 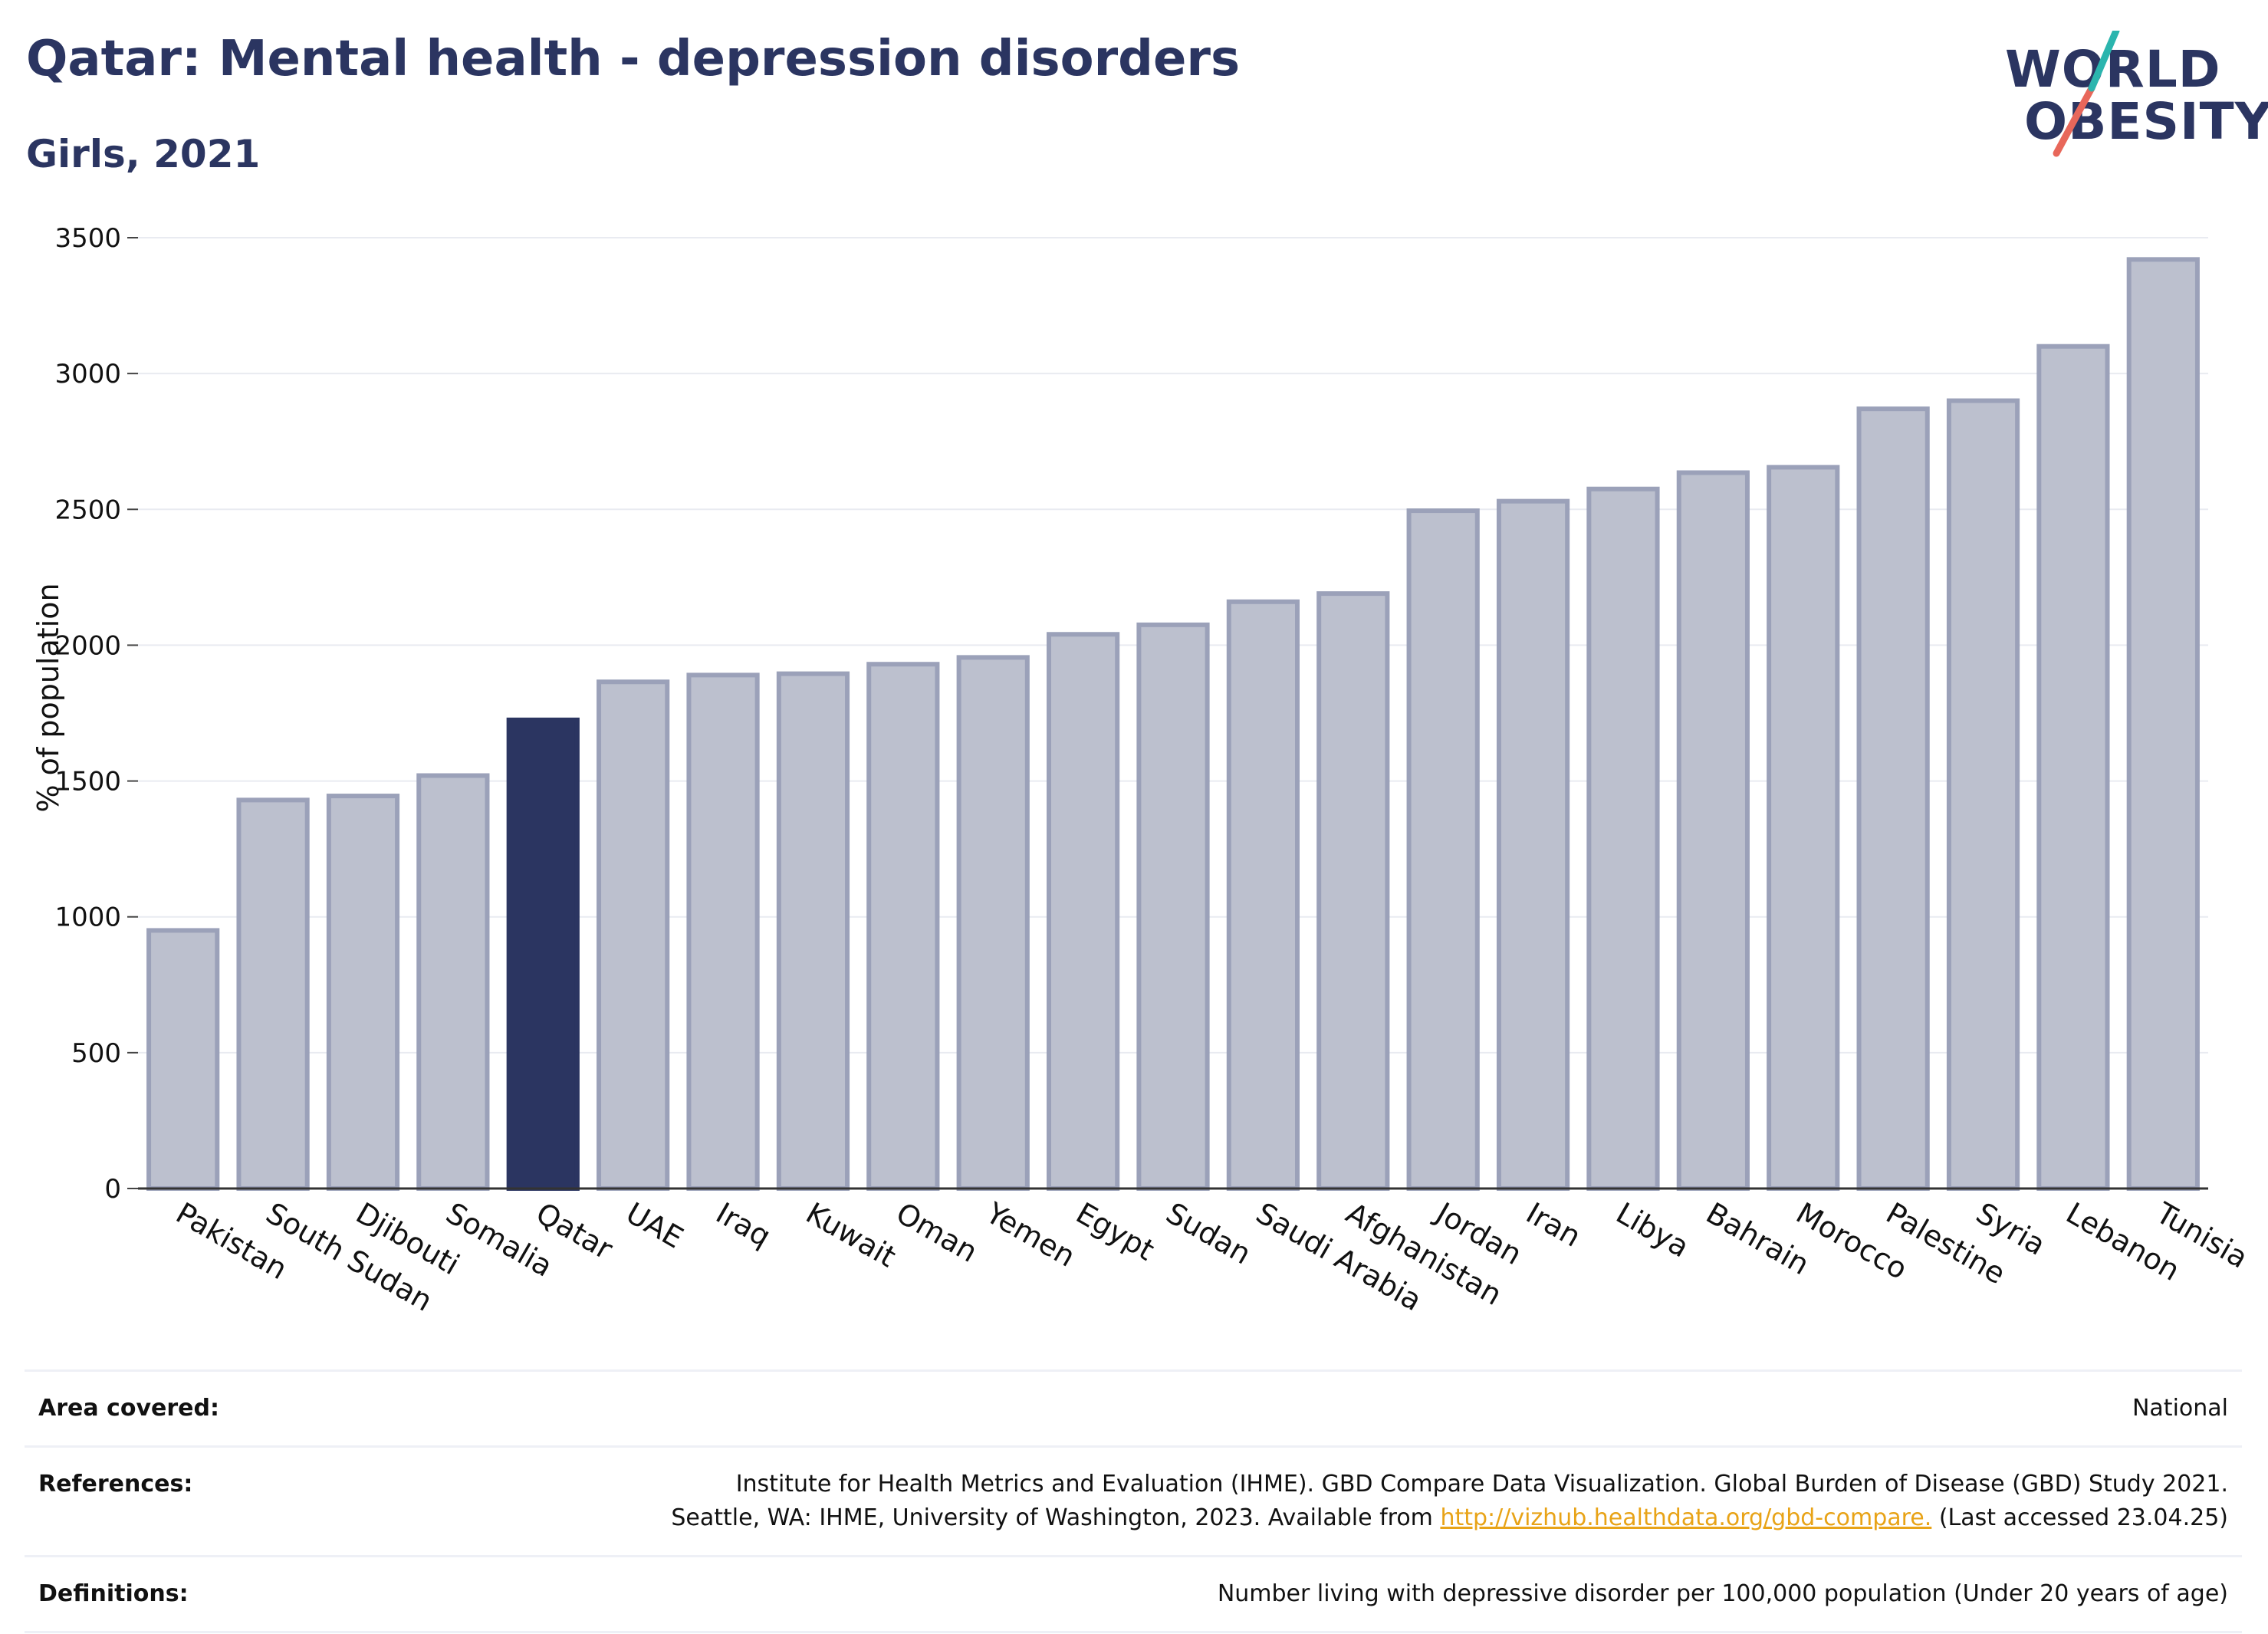 I want to click on bar-bahrain, so click(x=1713, y=831).